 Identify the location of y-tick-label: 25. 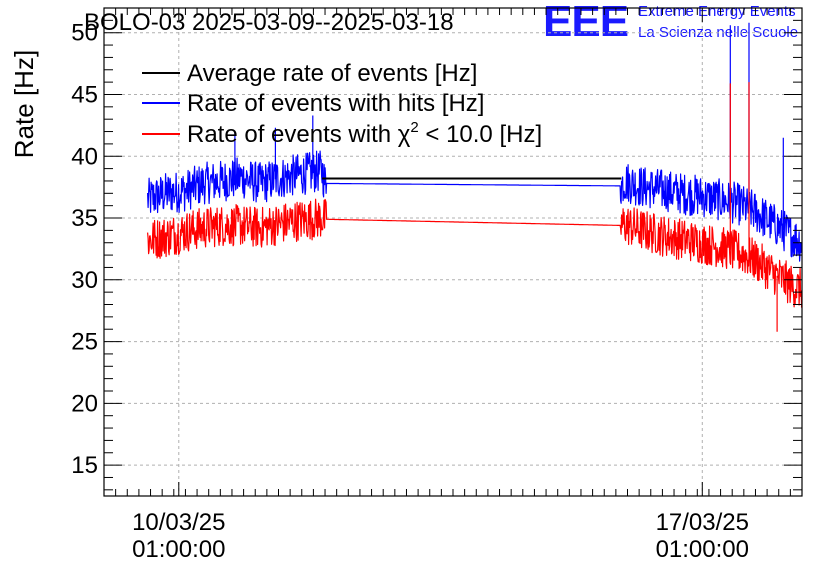
(84, 342).